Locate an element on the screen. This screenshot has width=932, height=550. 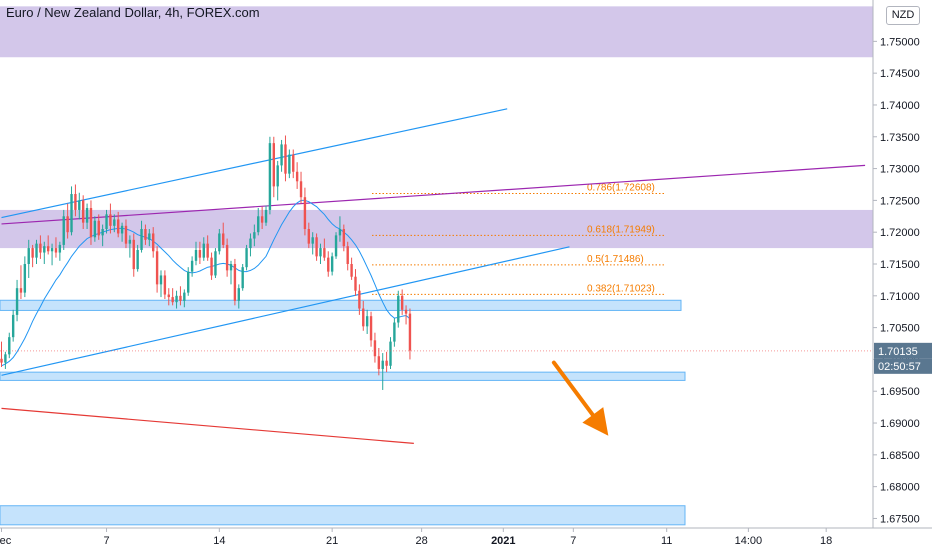
y-tick-label: 1.71500 is located at coordinates (900, 265).